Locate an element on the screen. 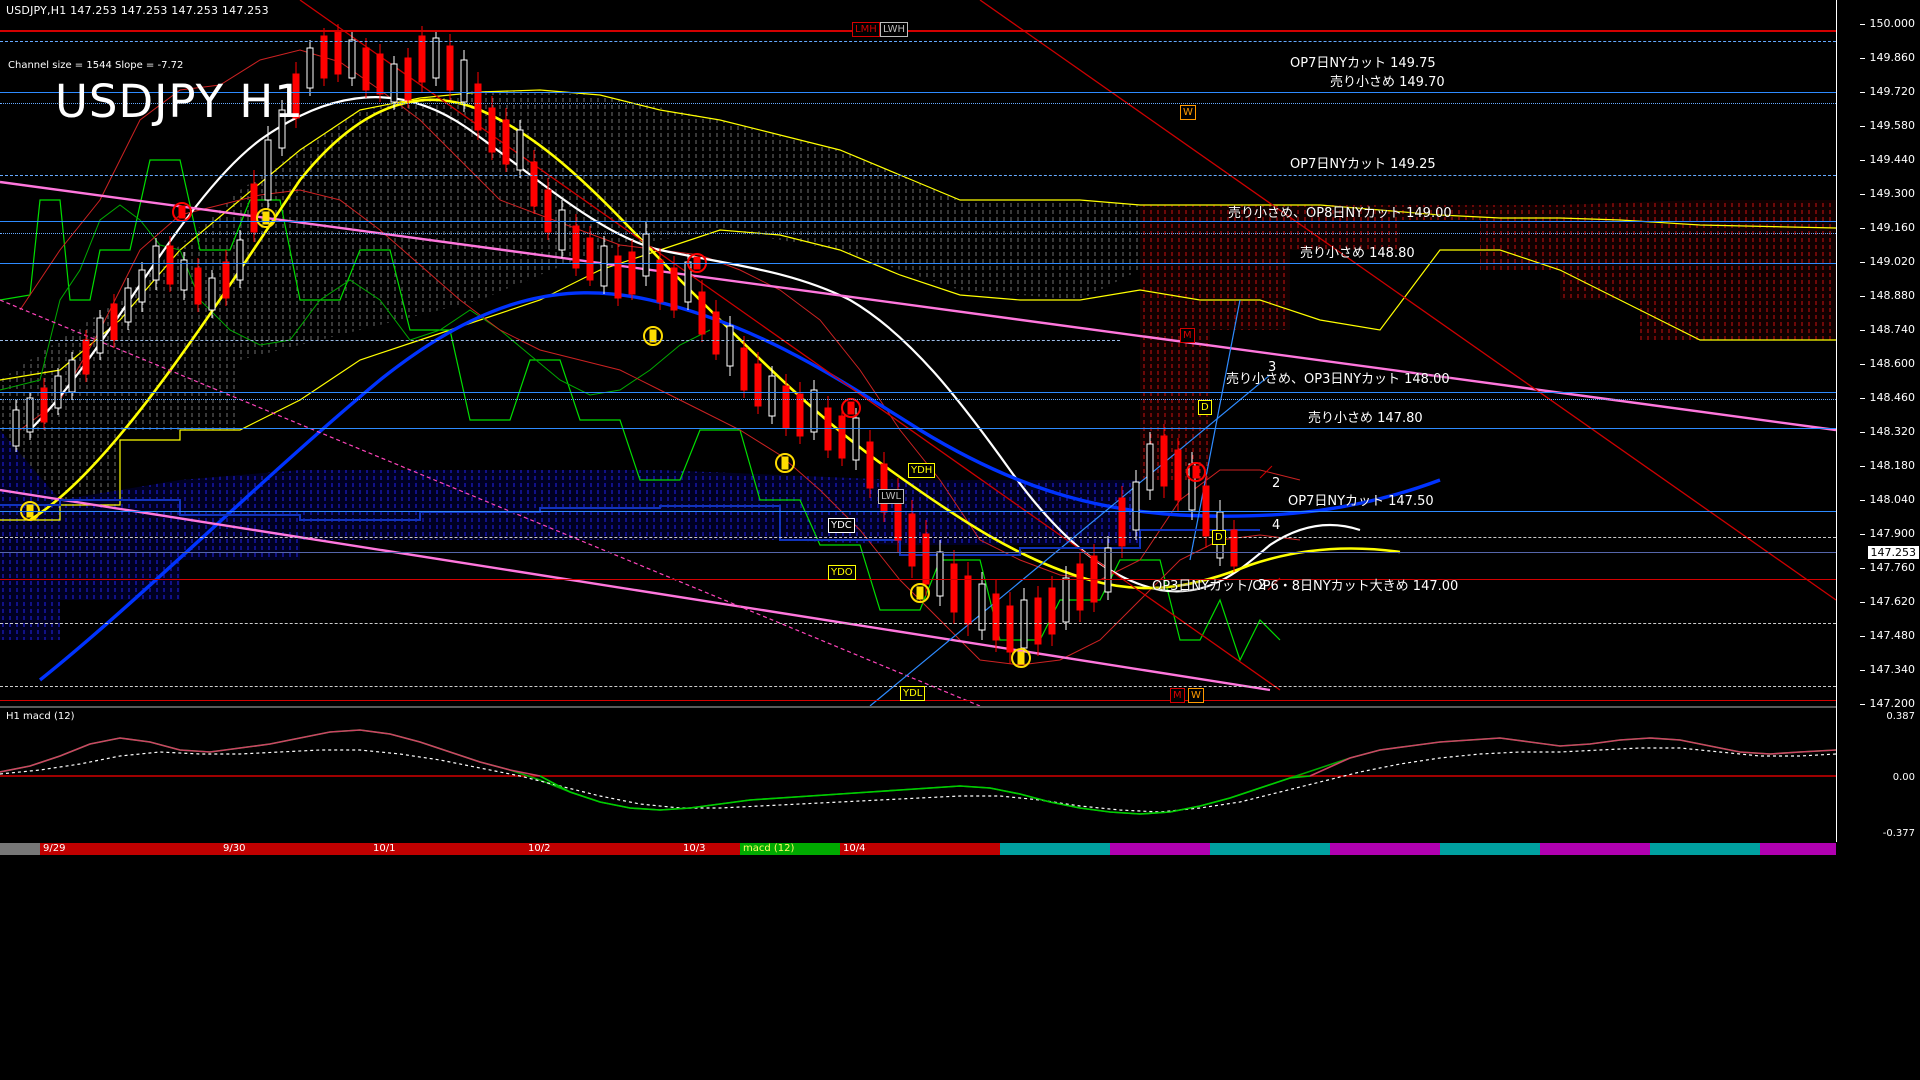 Image resolution: width=1920 pixels, height=1080 pixels. channel-info-text: Channel size = 1544 Slope = -7.72 is located at coordinates (96, 65).